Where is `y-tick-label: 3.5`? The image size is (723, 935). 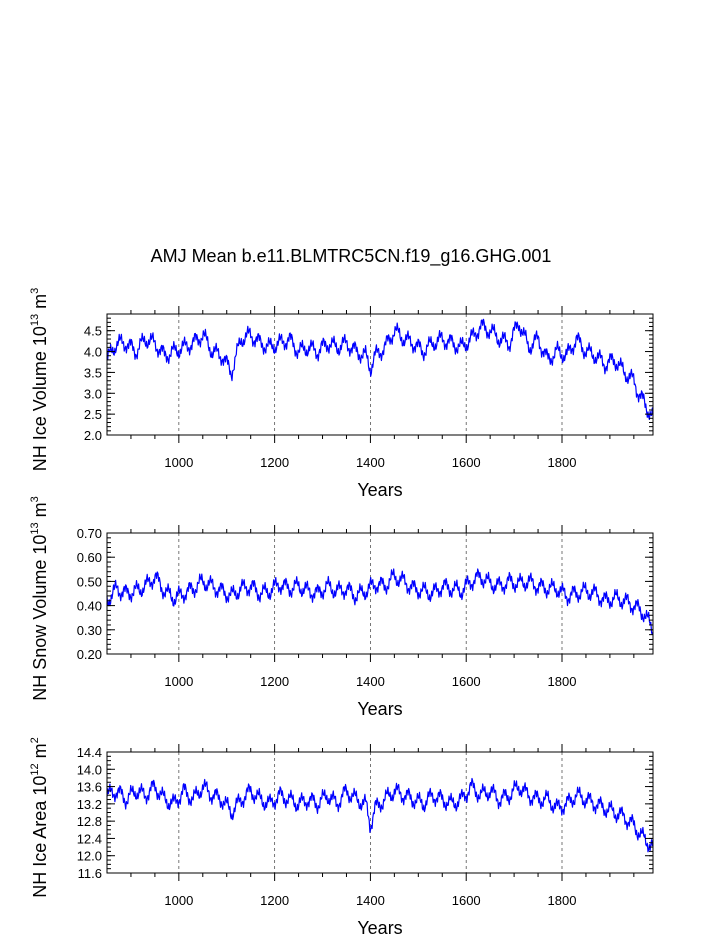 y-tick-label: 3.5 is located at coordinates (93, 372).